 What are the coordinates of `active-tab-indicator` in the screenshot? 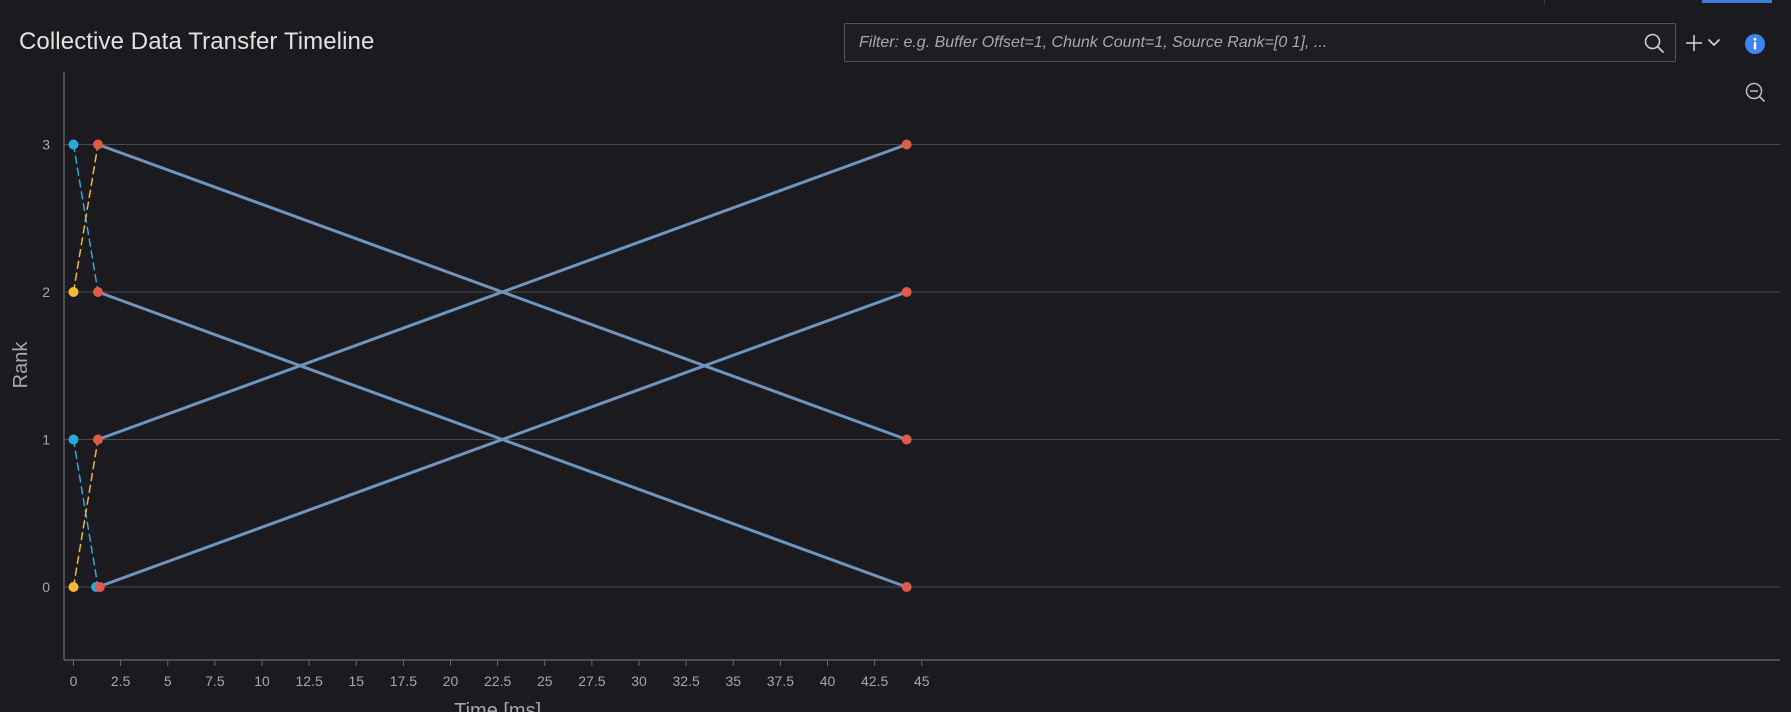 It's located at (1737, 1).